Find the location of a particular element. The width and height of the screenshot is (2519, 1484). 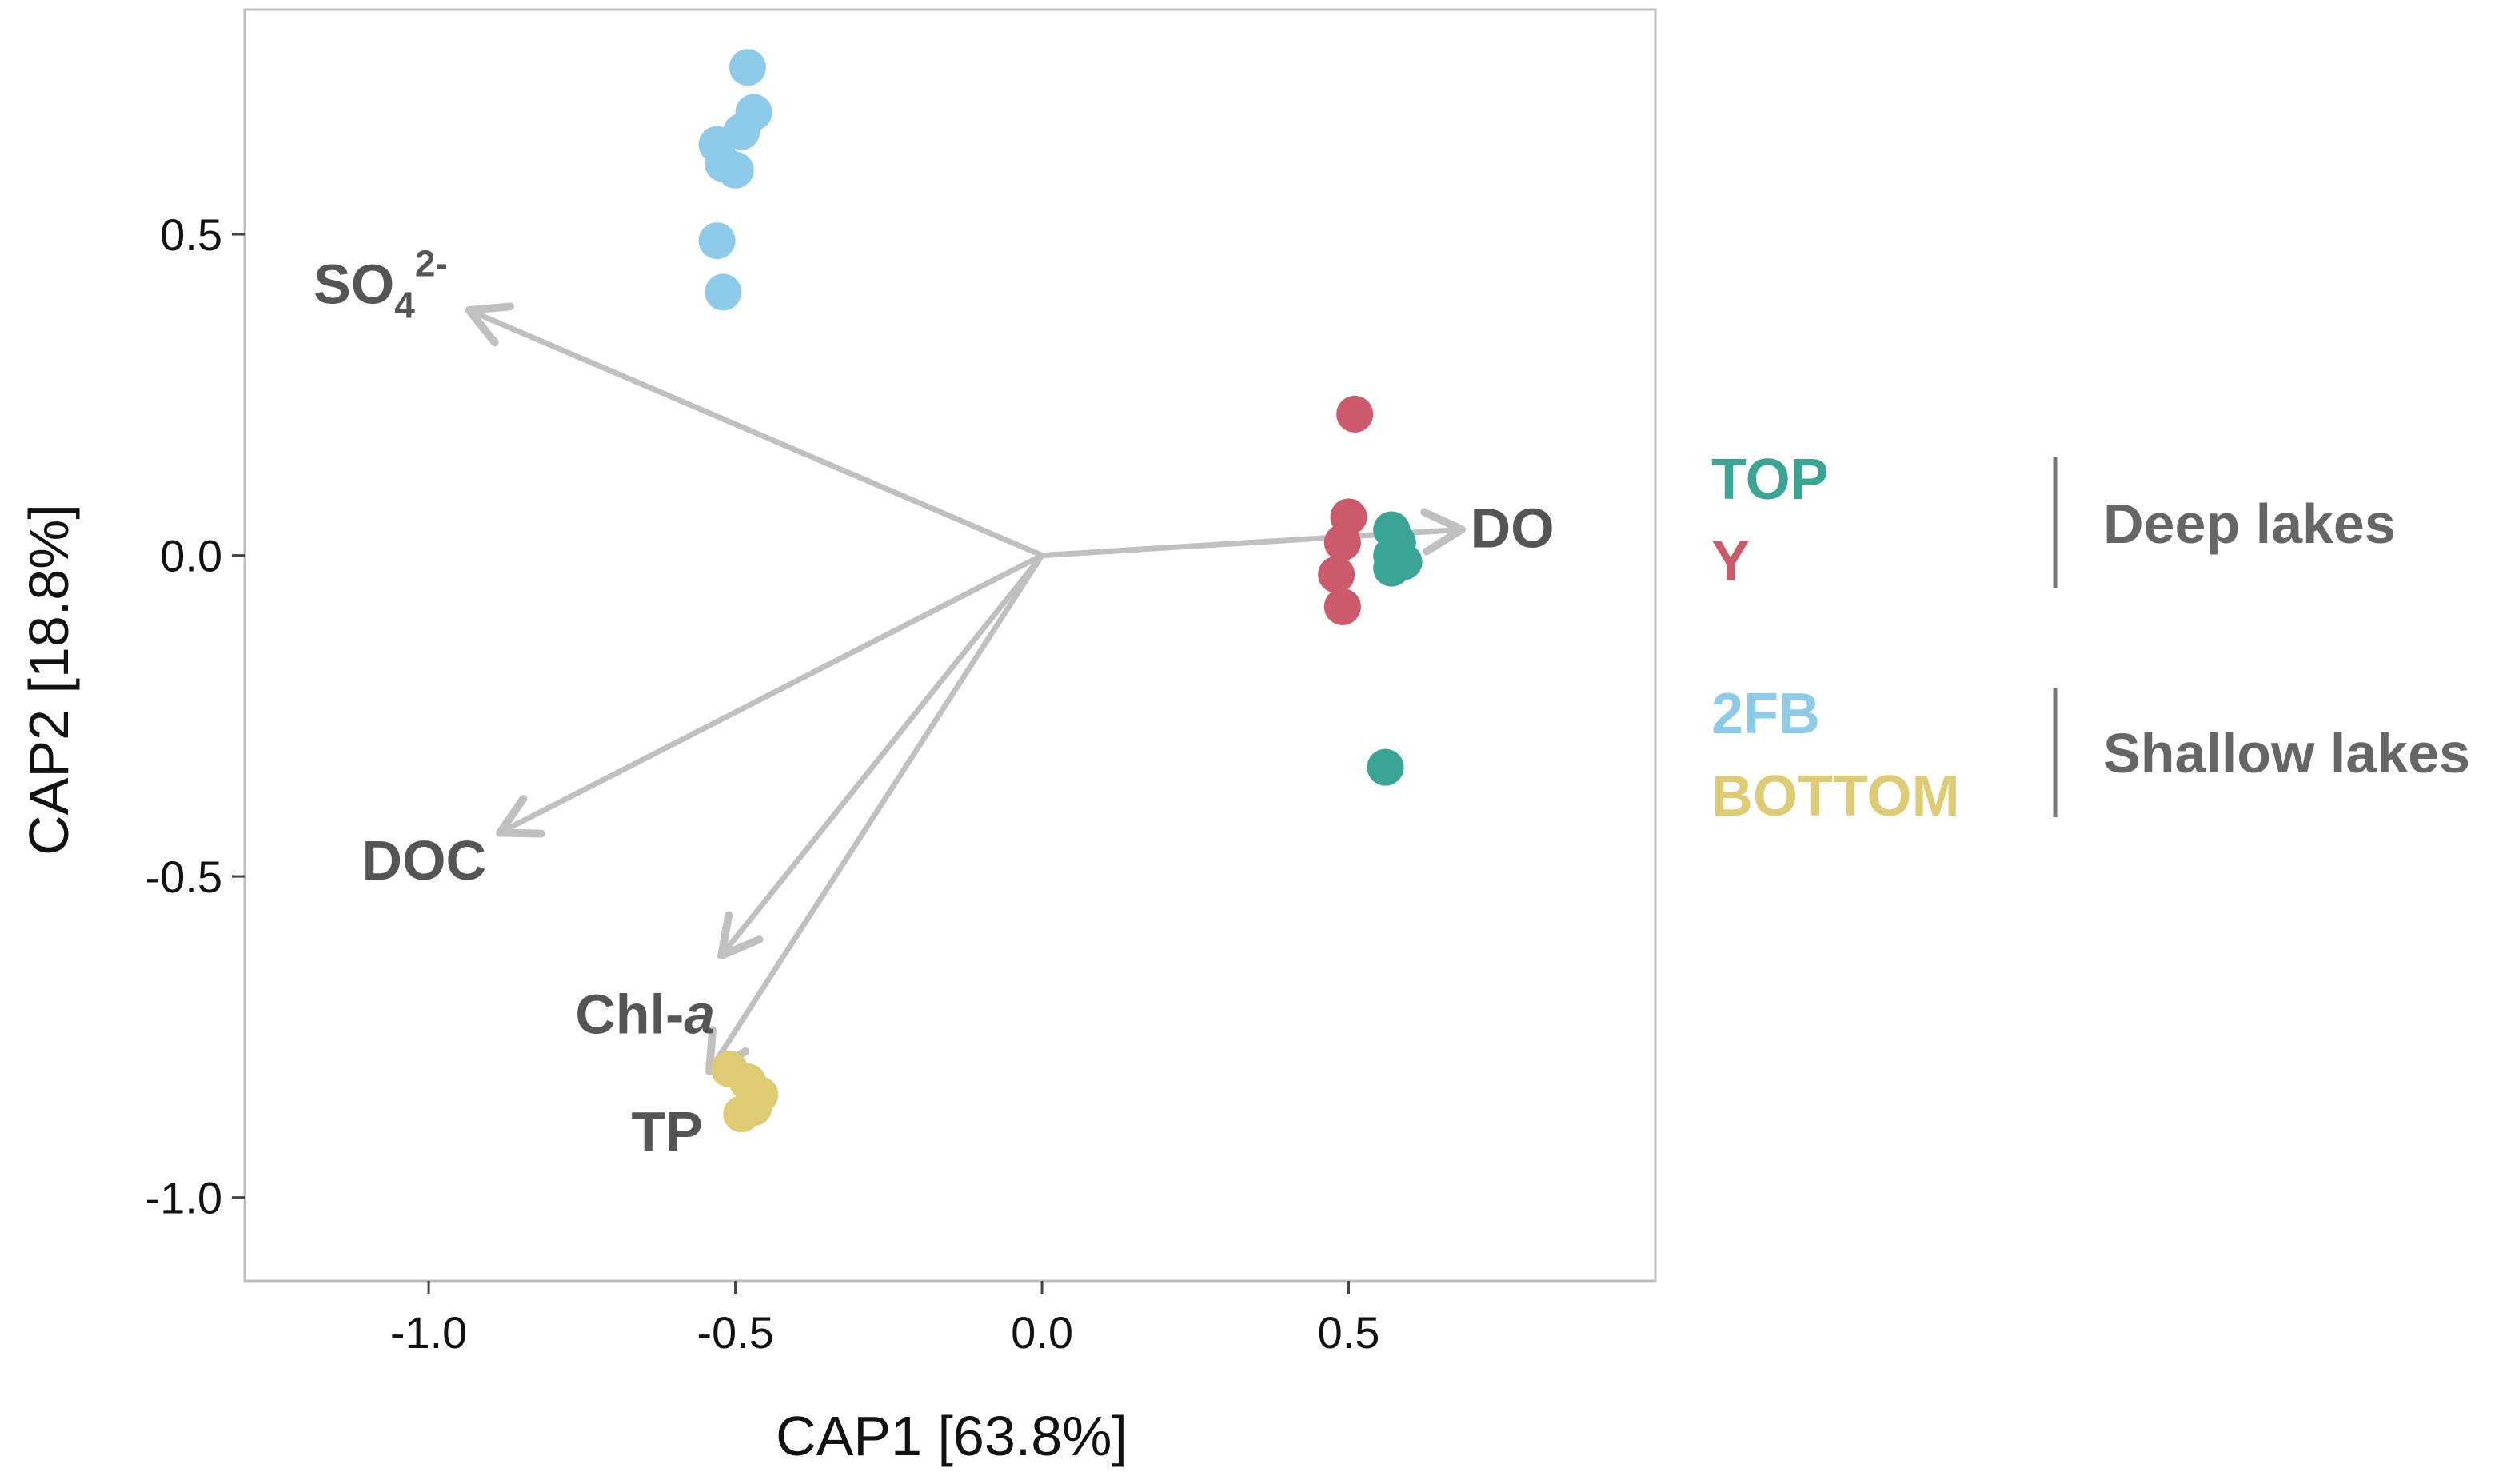

legend-group-label: Shallow lakes is located at coordinates (2286, 753).